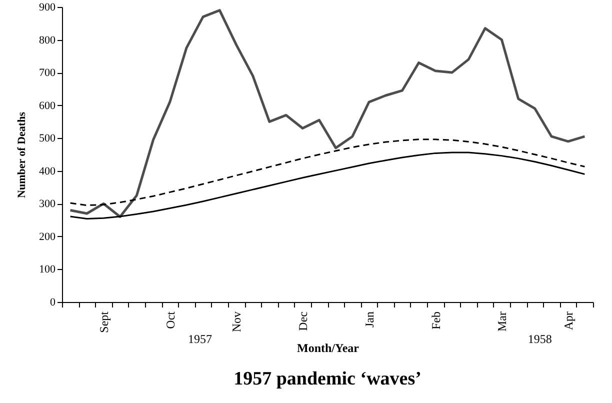  Describe the element at coordinates (435, 321) in the screenshot. I see `x-tick-label: Feb` at that location.